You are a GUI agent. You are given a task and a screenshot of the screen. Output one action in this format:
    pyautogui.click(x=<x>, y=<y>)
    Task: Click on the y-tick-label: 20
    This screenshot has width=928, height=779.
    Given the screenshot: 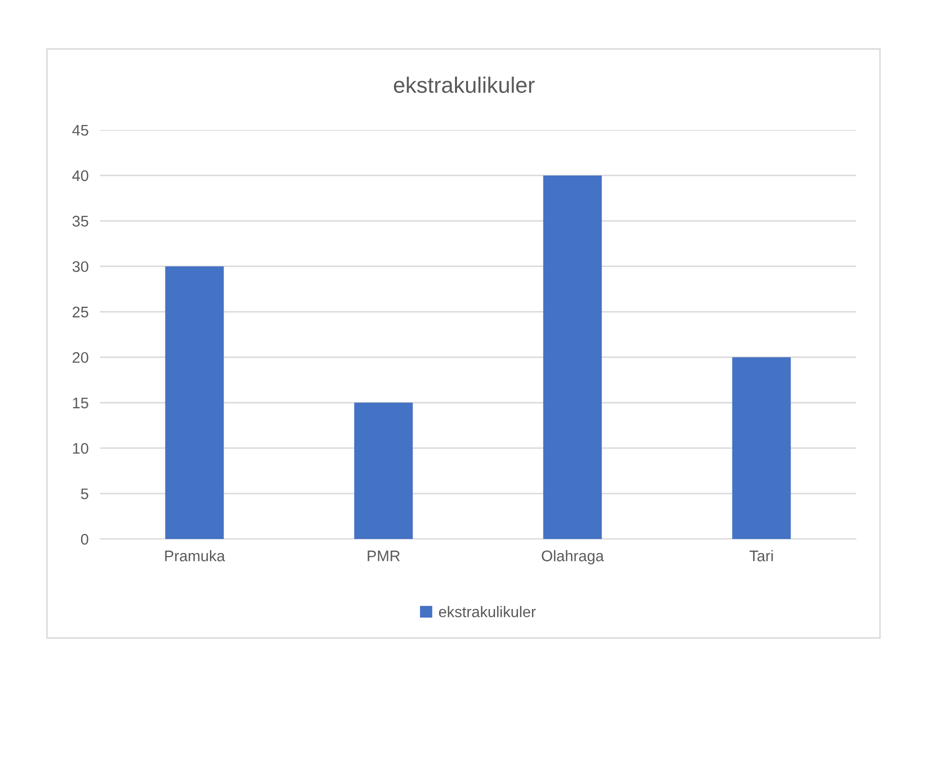 What is the action you would take?
    pyautogui.click(x=80, y=357)
    